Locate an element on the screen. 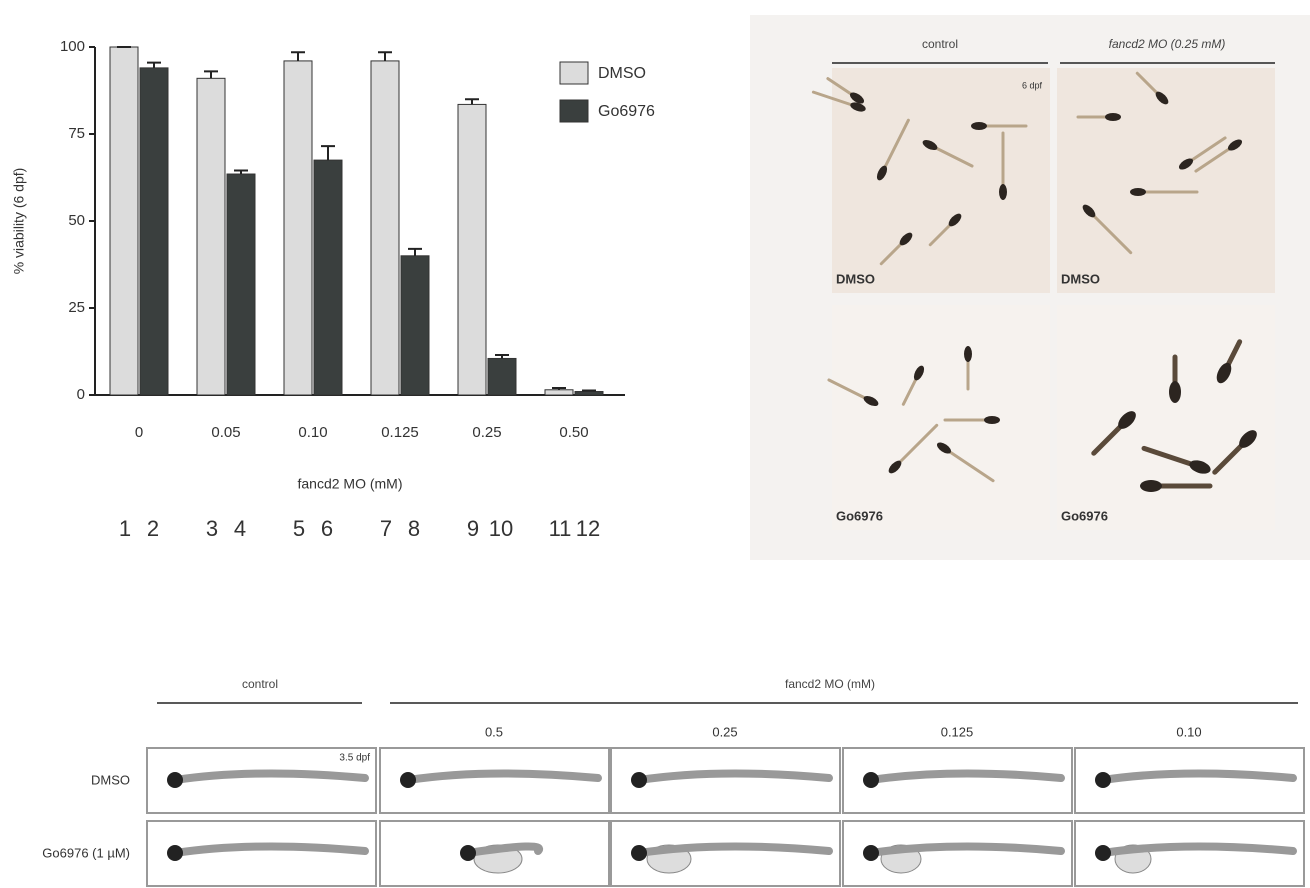 The height and width of the screenshot is (888, 1310). dose-label: 0.10 is located at coordinates (1188, 731).